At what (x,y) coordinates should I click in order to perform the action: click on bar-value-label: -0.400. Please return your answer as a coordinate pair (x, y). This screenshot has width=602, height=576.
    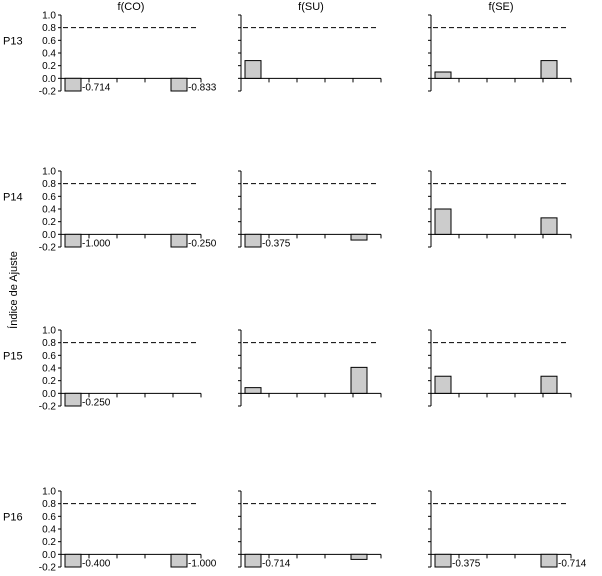
    Looking at the image, I should click on (96, 563).